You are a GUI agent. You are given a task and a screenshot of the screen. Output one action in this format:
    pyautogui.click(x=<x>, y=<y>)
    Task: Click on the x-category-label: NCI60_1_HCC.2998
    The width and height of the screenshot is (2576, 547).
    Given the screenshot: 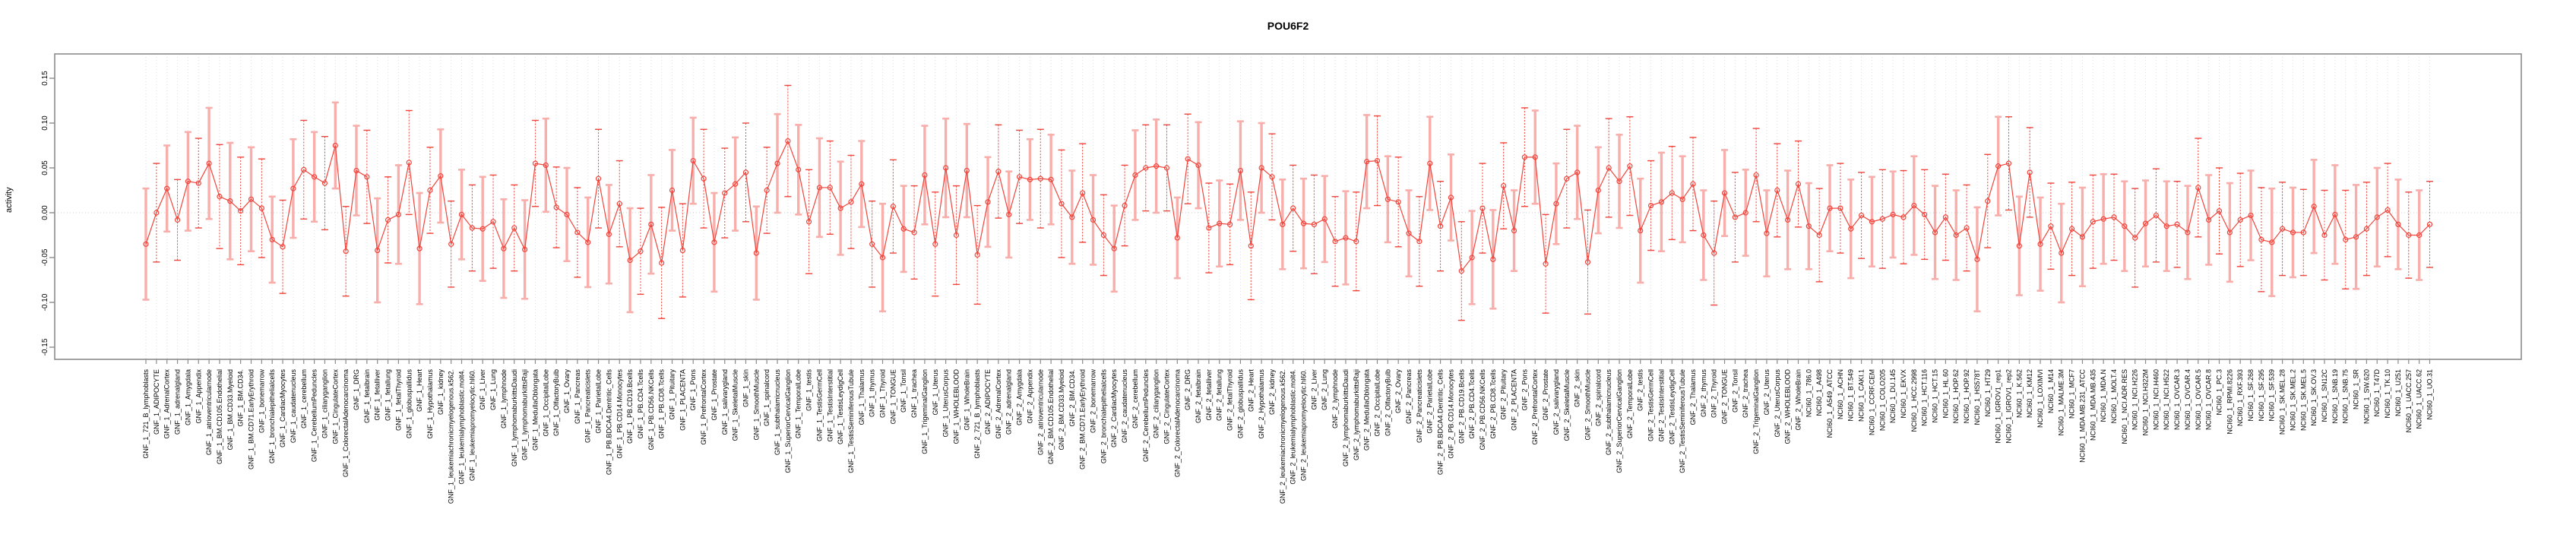 What is the action you would take?
    pyautogui.click(x=1914, y=400)
    